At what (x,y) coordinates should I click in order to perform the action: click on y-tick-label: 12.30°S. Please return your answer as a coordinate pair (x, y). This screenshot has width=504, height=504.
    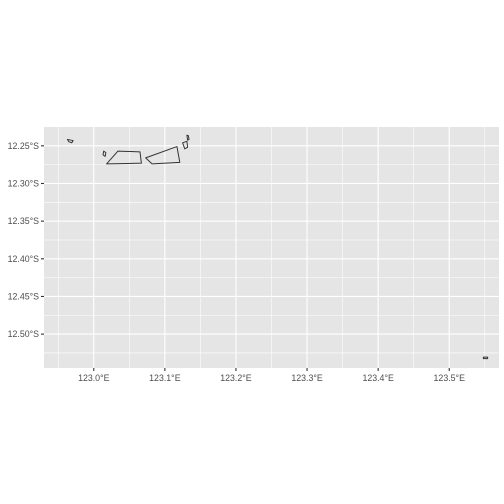
    Looking at the image, I should click on (24, 183).